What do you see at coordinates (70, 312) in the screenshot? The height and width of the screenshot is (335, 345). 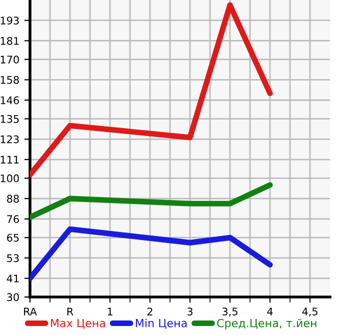 I see `x-tick-label: R` at bounding box center [70, 312].